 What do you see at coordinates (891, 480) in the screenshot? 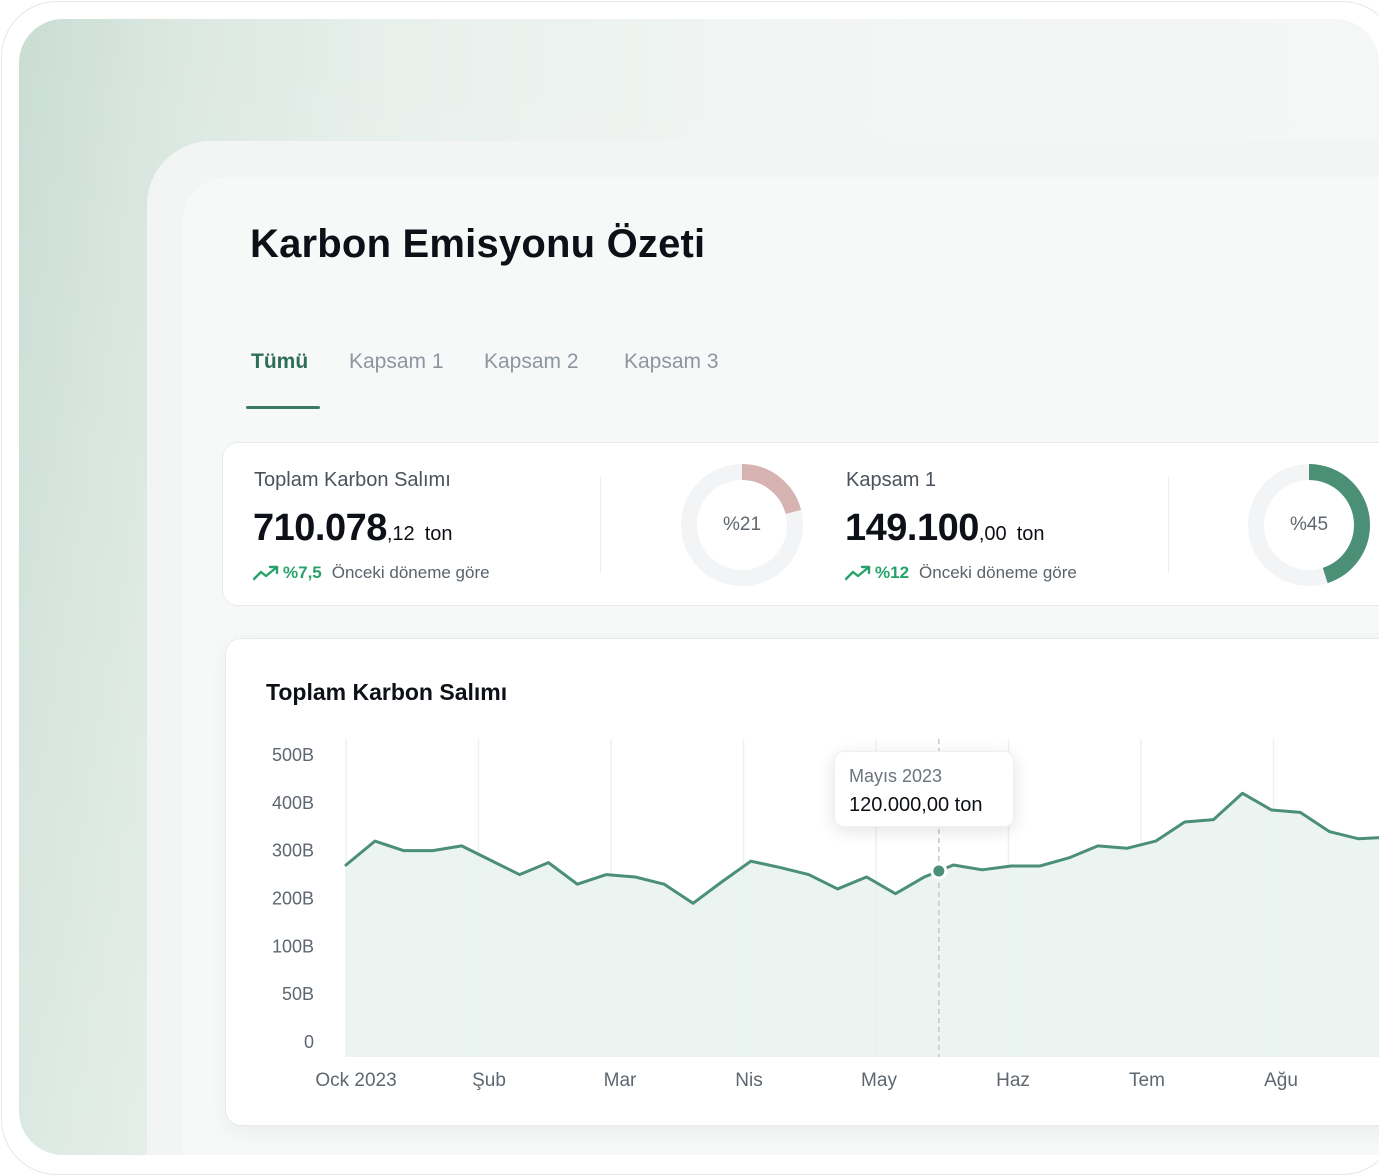
I see `stat-scope1-label: Kapsam 1` at bounding box center [891, 480].